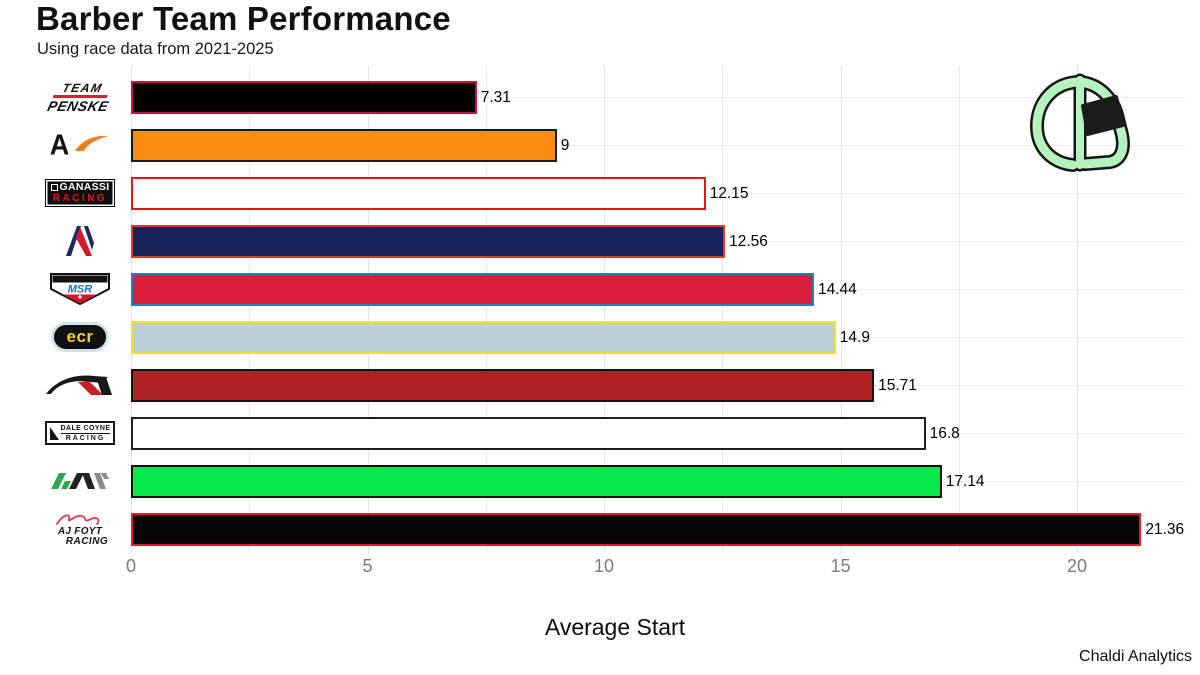  Describe the element at coordinates (428, 241) in the screenshot. I see `bar-andretti` at that location.